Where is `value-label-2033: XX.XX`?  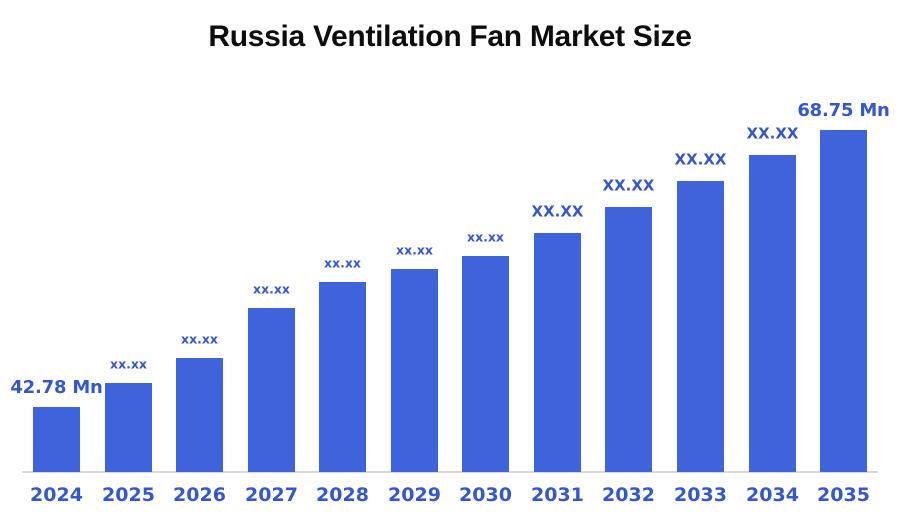
value-label-2033: XX.XX is located at coordinates (700, 159).